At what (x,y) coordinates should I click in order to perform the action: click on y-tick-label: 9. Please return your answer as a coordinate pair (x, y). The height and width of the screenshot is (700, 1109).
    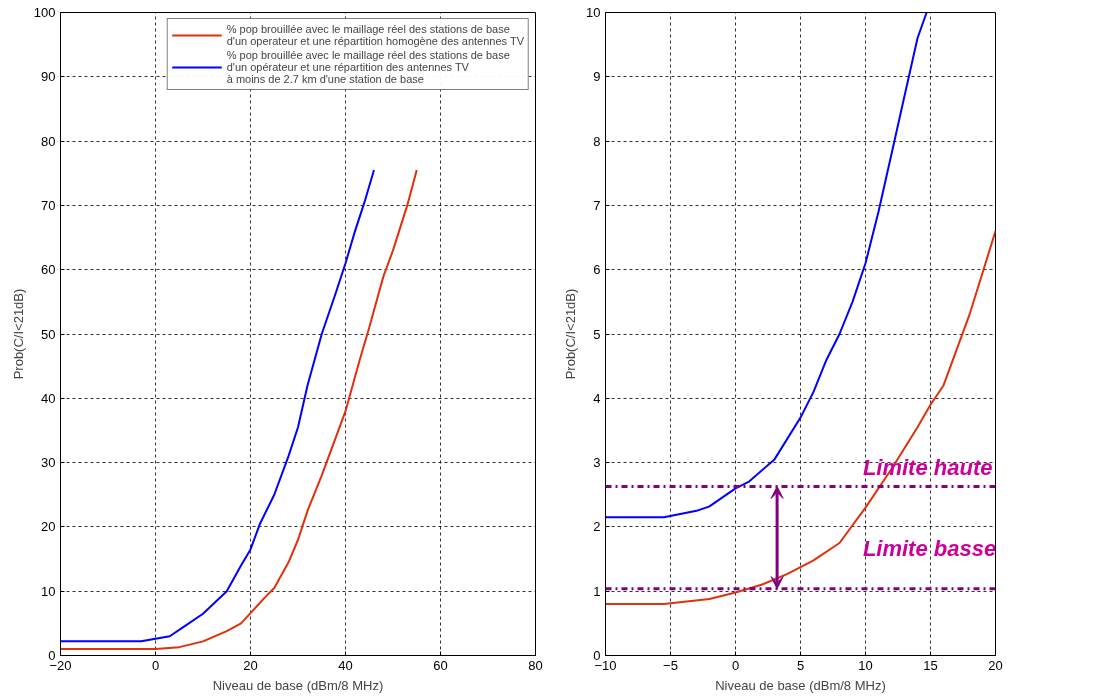
    Looking at the image, I should click on (597, 77).